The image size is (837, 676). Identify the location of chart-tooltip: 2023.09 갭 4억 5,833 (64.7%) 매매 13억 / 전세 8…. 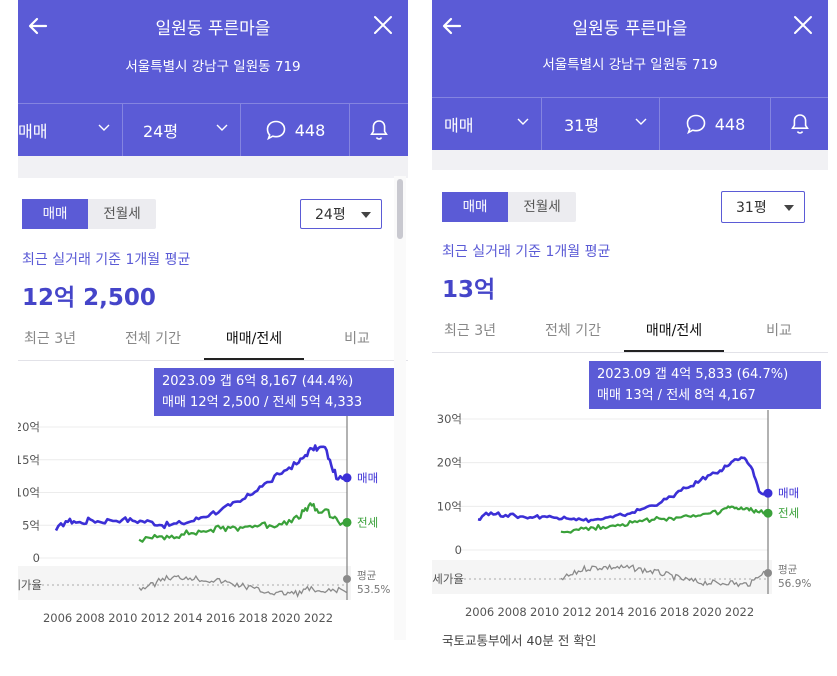
(705, 385).